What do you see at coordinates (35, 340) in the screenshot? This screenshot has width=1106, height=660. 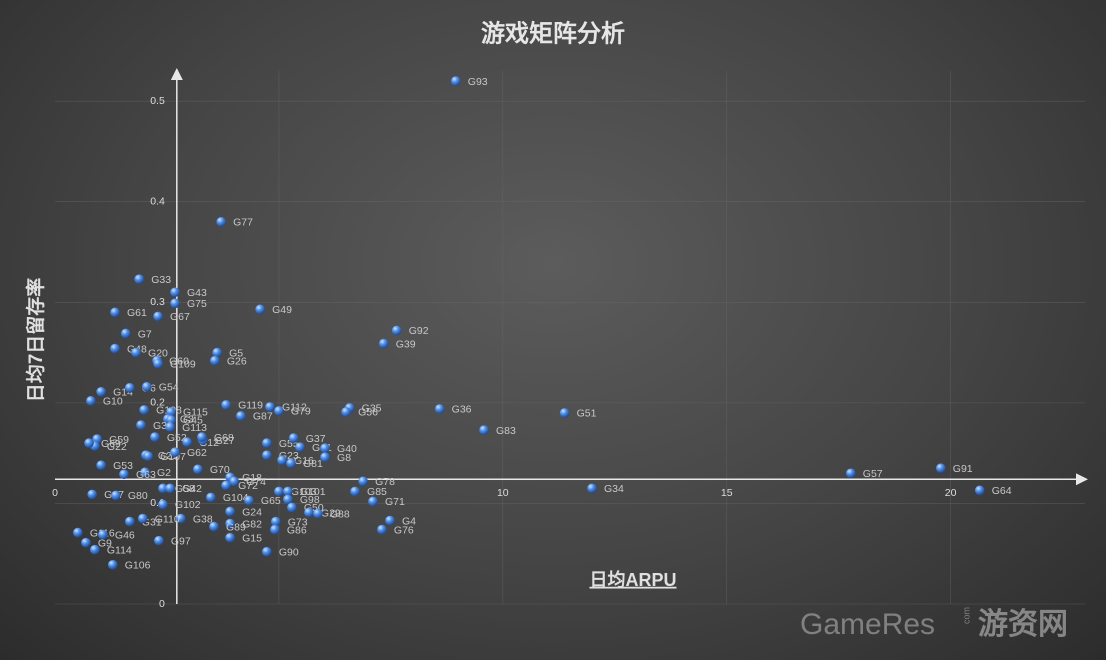 I see `y-axis-title: 日均7日留存率` at bounding box center [35, 340].